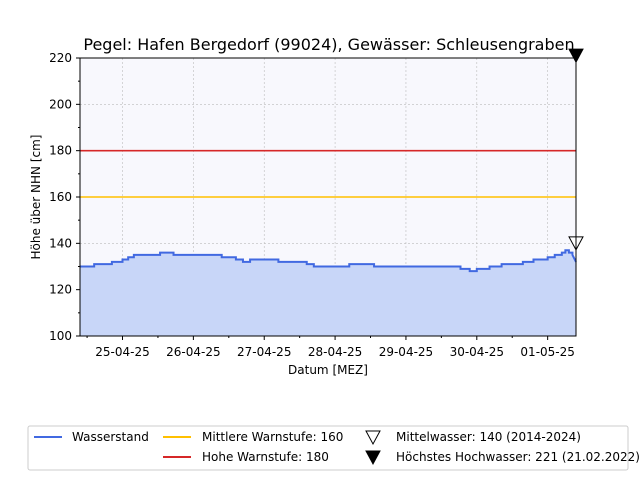 The width and height of the screenshot is (640, 480). I want to click on y-axis: 100 120 140 160 180 200 220, so click(64, 197).